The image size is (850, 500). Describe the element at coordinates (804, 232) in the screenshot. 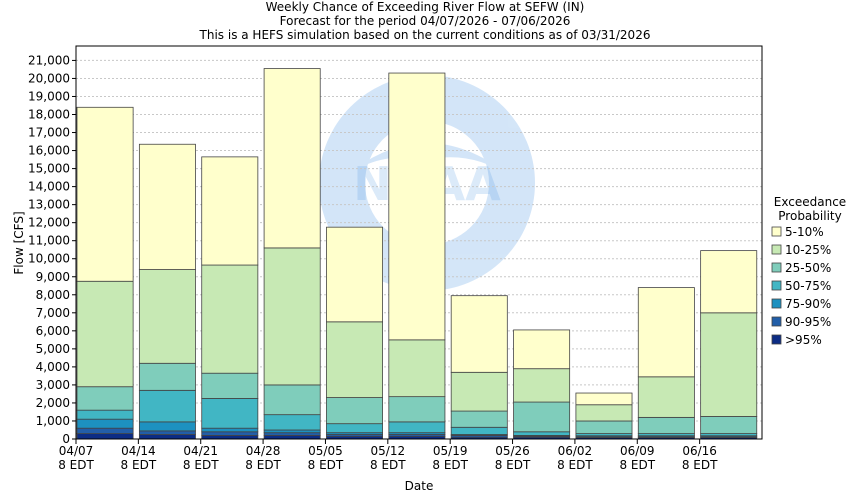

I see `legend-label: 5-10%` at that location.